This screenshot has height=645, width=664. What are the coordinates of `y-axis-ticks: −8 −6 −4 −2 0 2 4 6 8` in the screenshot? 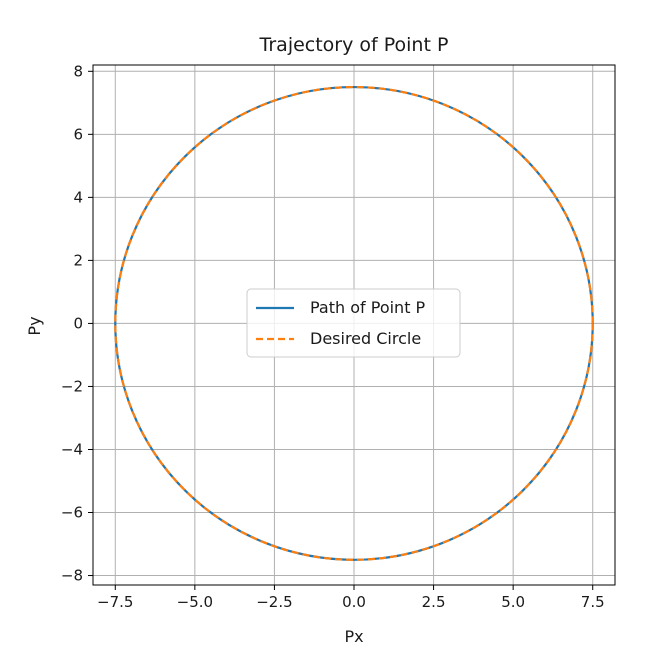 It's located at (77, 323).